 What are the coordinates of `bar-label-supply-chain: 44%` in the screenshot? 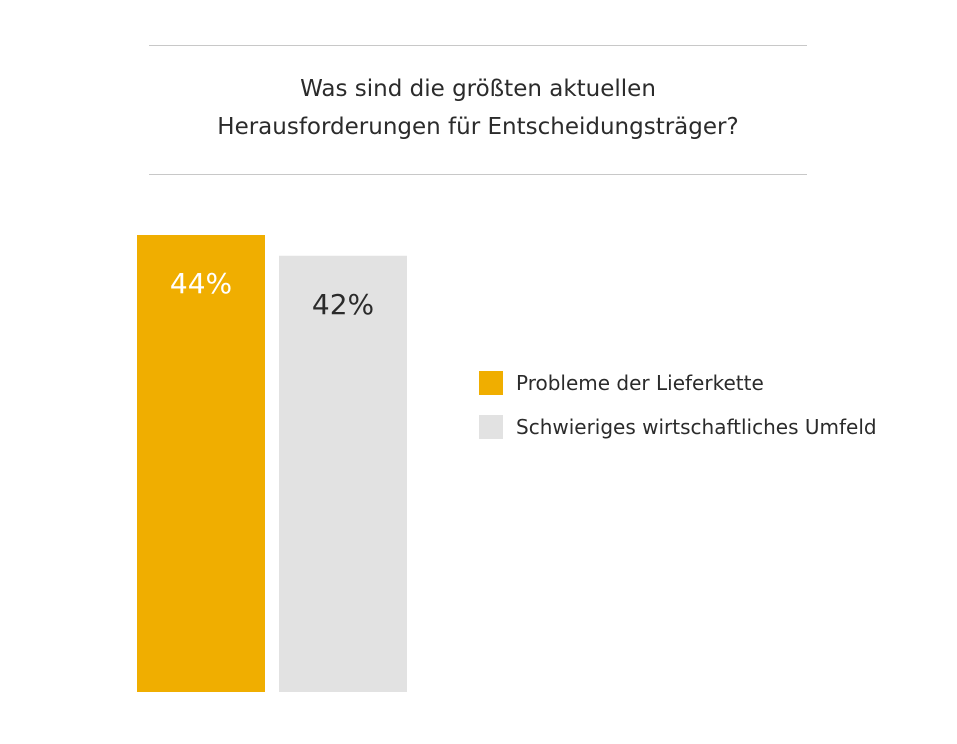 It's located at (201, 283).